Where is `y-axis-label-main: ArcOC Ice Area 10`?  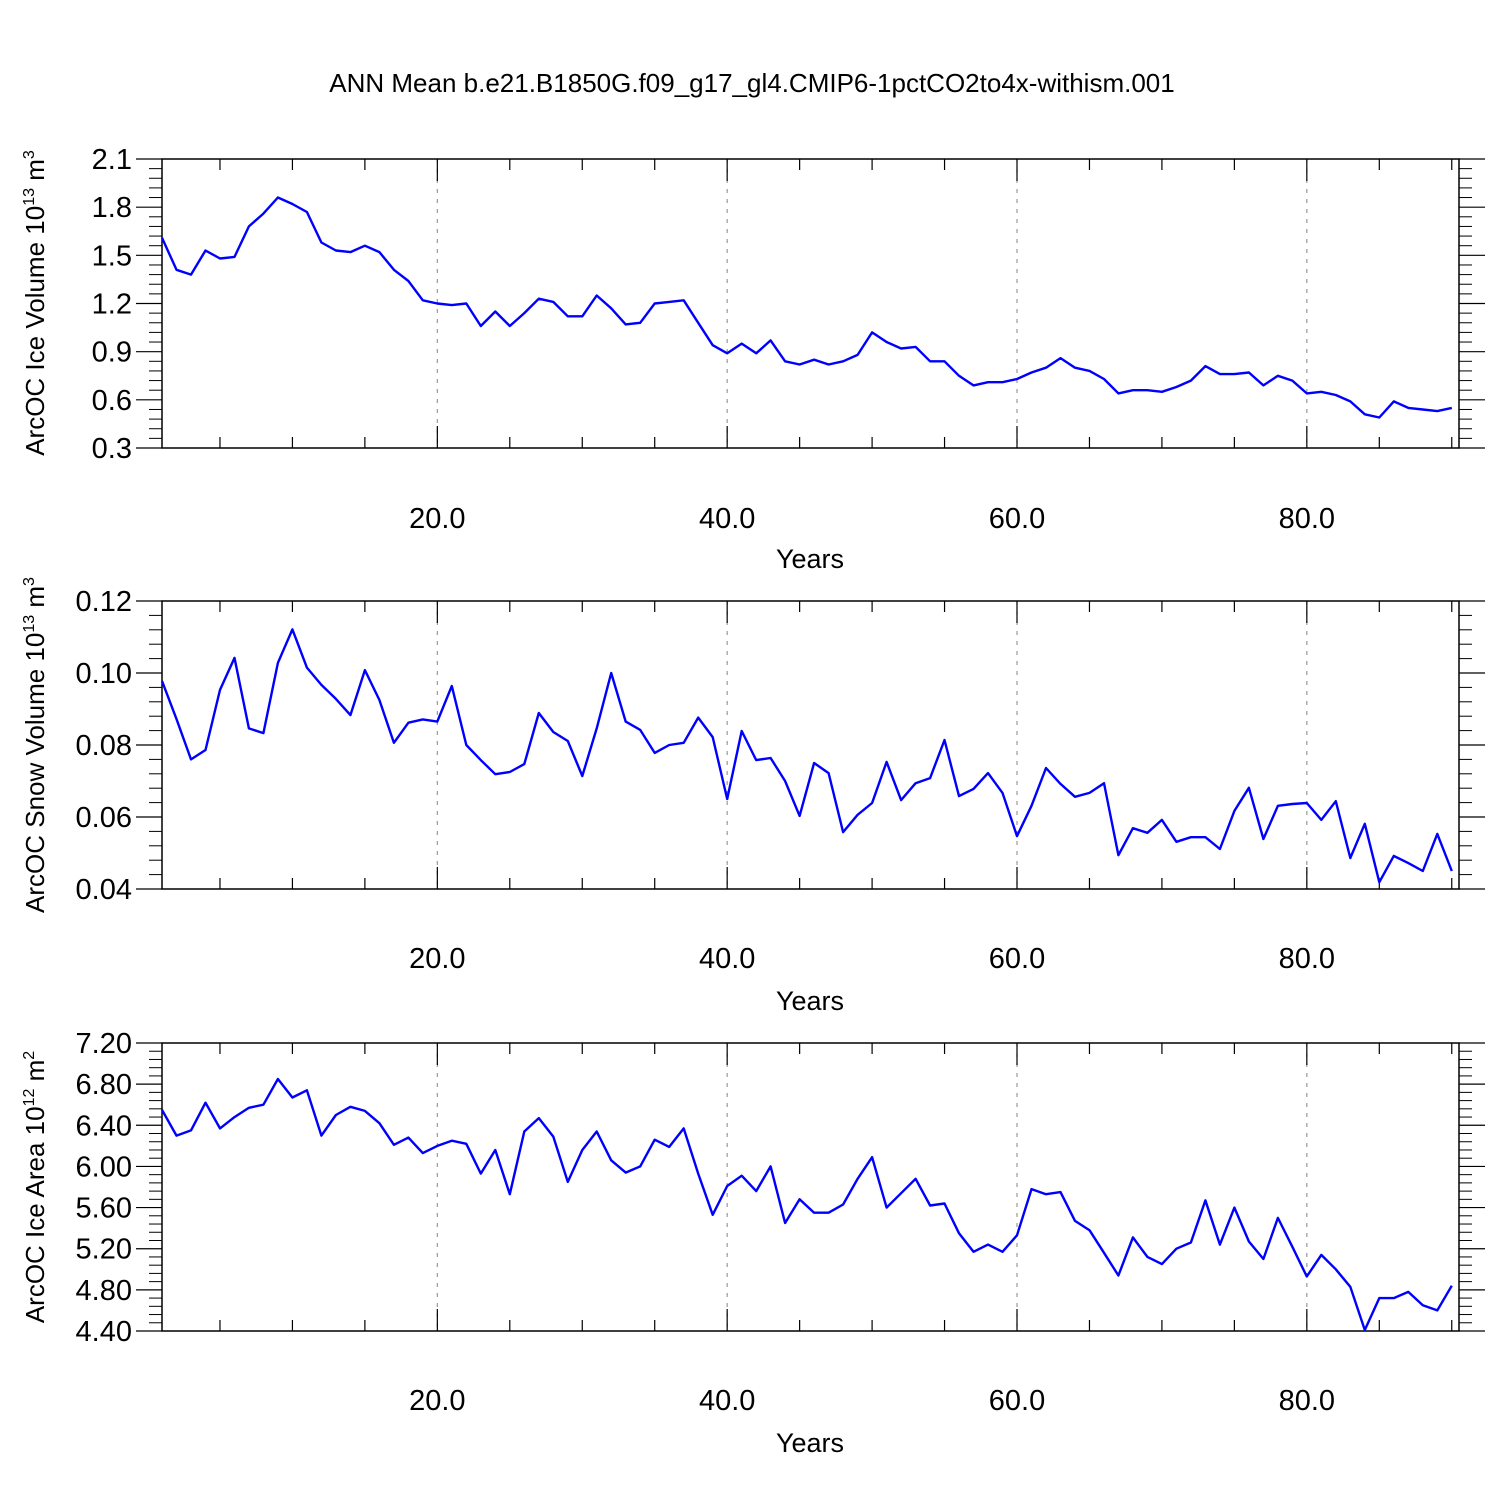
y-axis-label-main: ArcOC Ice Area 10 is located at coordinates (35, 1214).